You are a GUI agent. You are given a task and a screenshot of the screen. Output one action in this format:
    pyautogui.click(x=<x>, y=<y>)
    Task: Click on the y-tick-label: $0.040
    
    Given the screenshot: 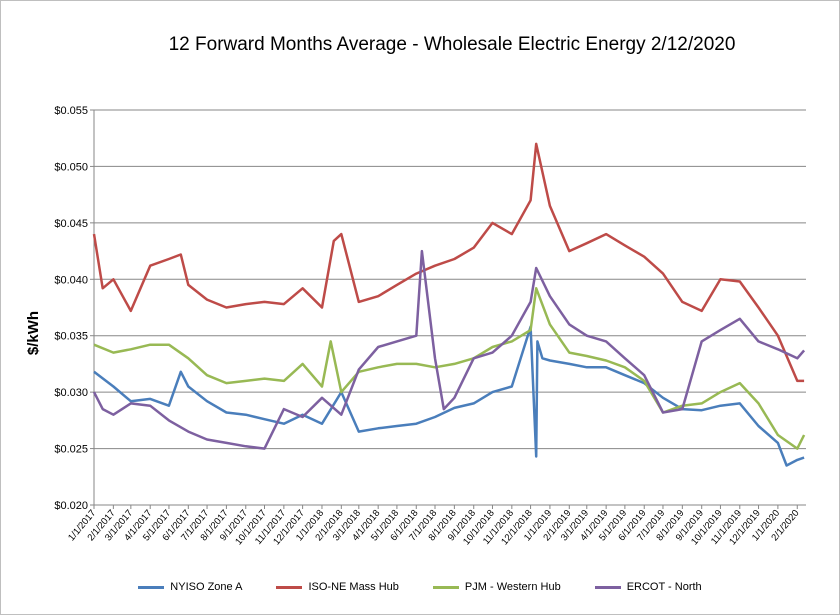 What is the action you would take?
    pyautogui.click(x=71, y=280)
    